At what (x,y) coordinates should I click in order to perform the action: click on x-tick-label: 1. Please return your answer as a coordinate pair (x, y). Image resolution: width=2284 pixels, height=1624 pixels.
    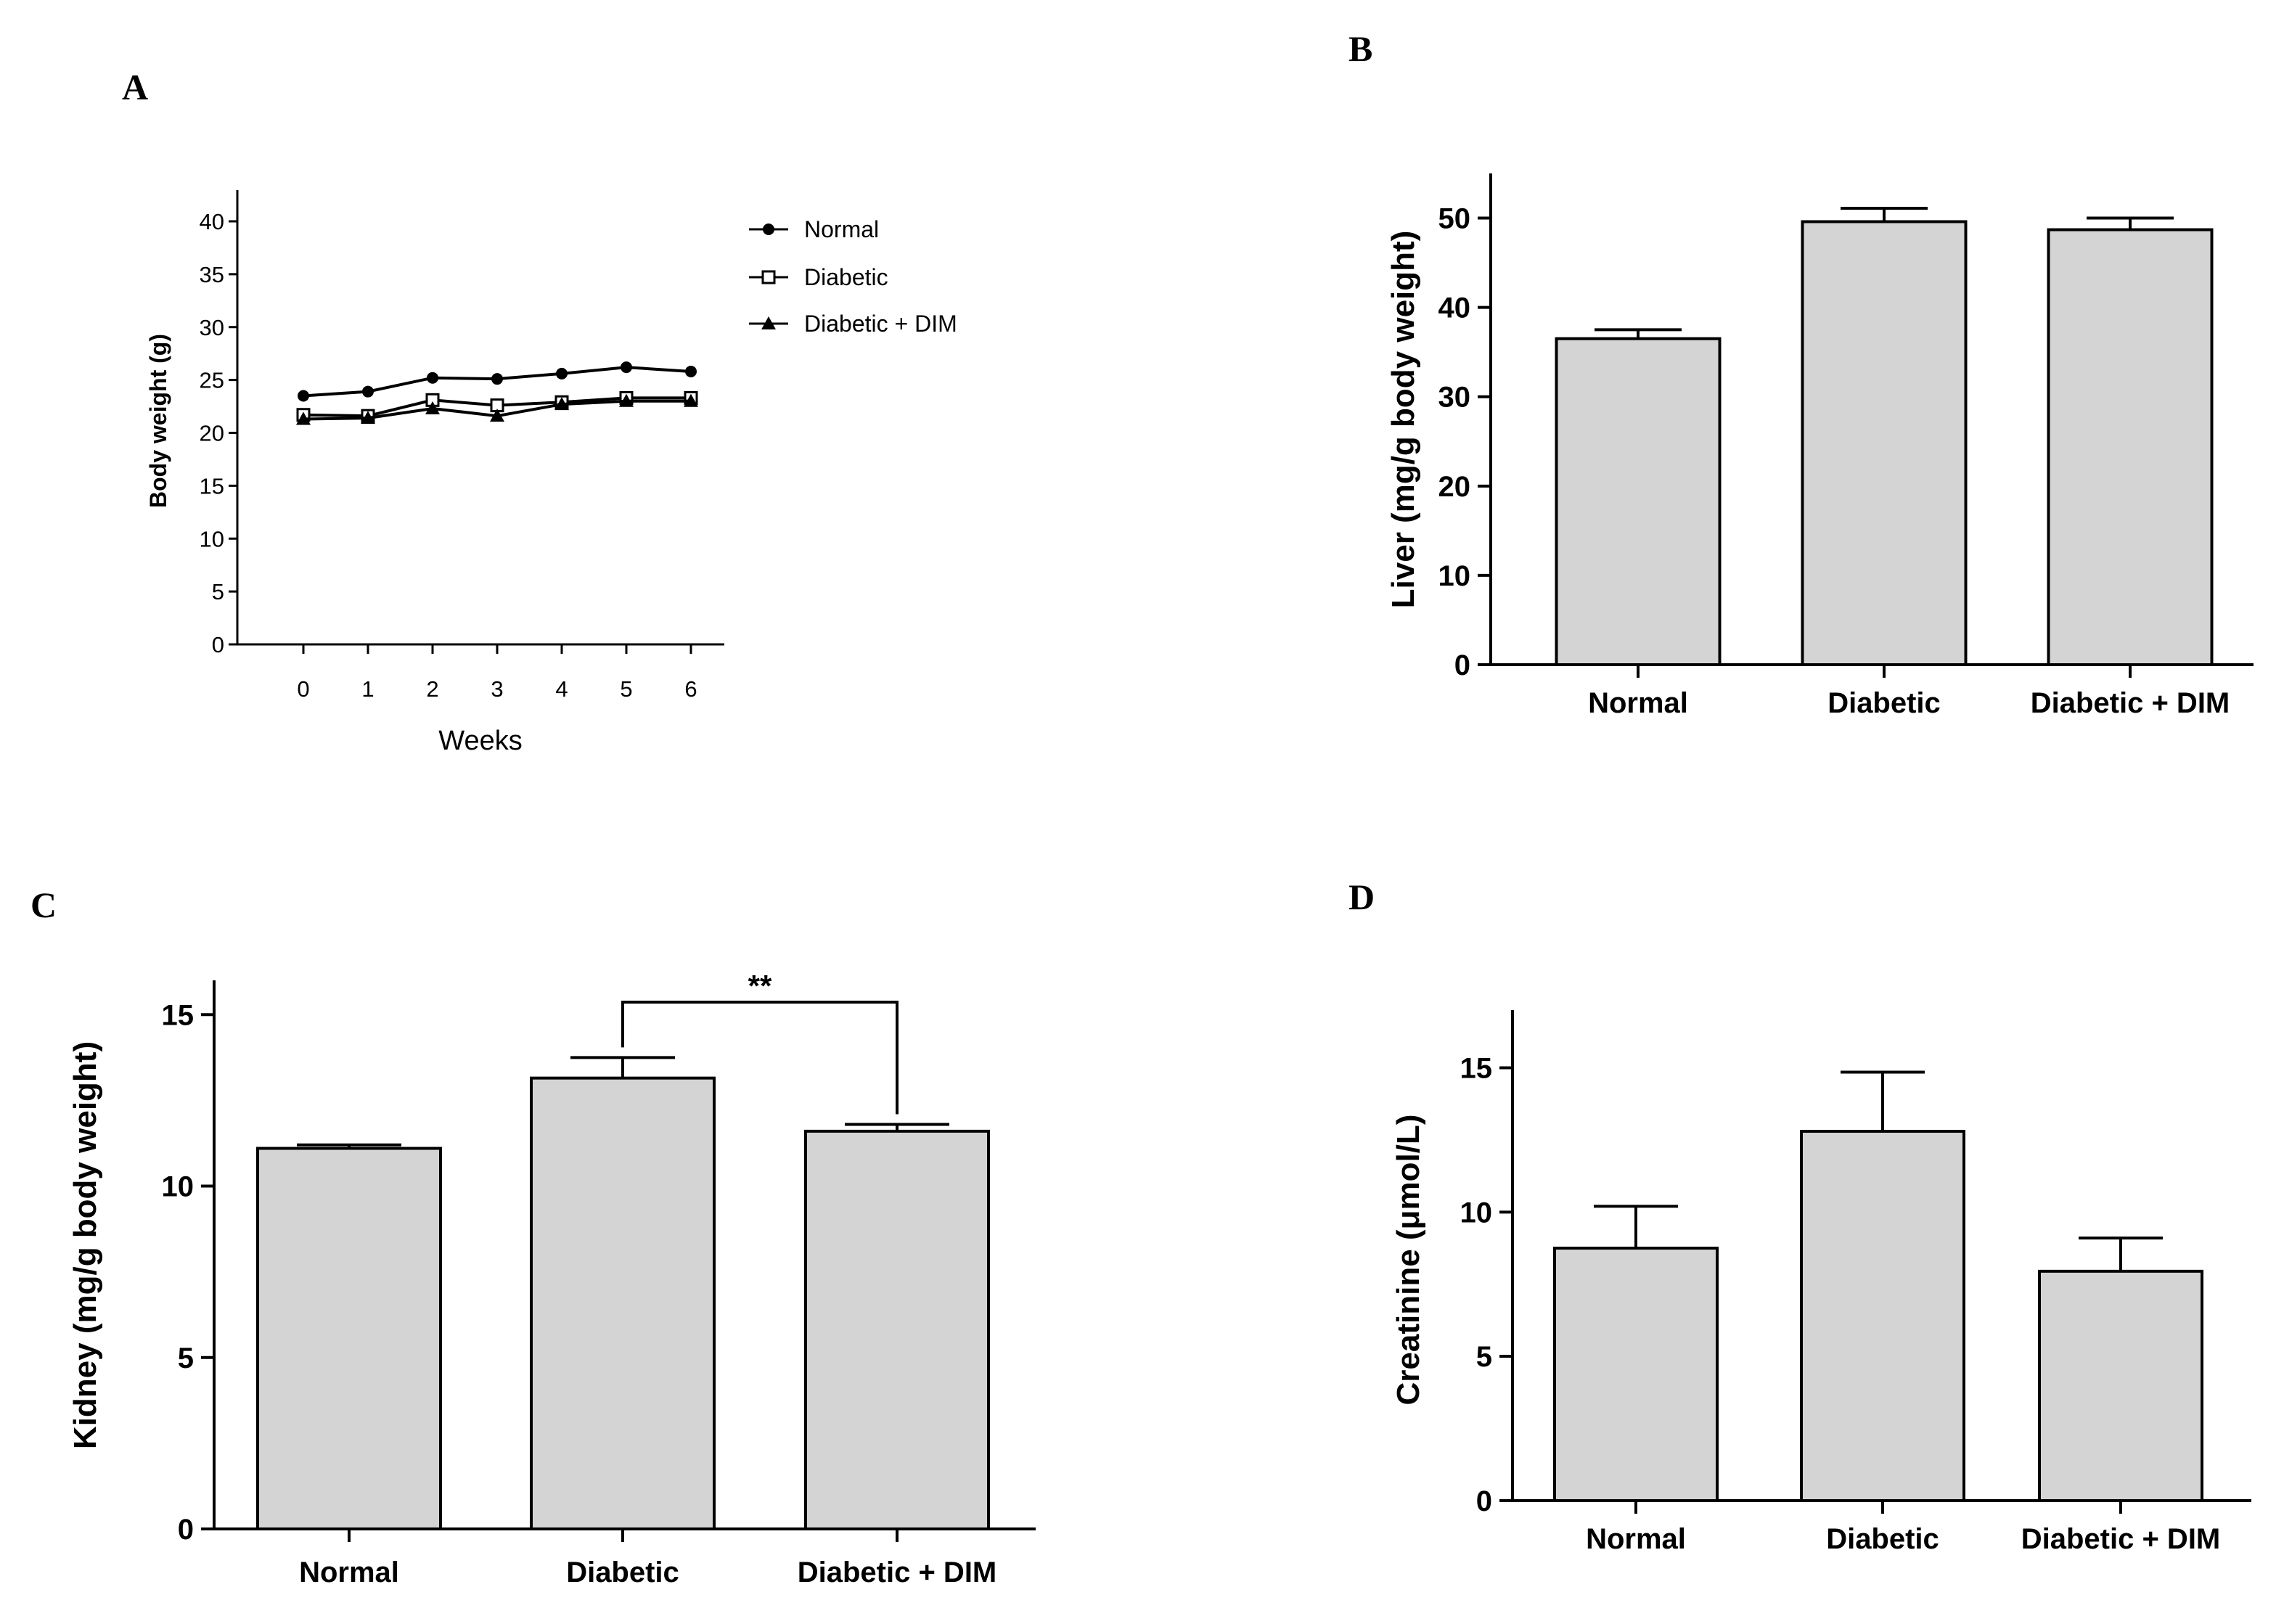
    Looking at the image, I should click on (367, 689).